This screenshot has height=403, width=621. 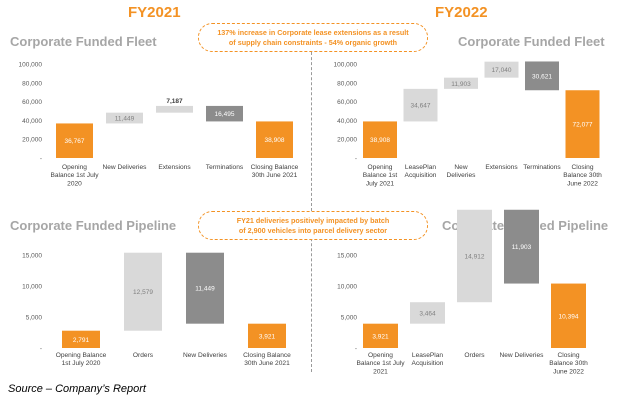 What do you see at coordinates (380, 175) in the screenshot?
I see `category-label: Balance 1st` at bounding box center [380, 175].